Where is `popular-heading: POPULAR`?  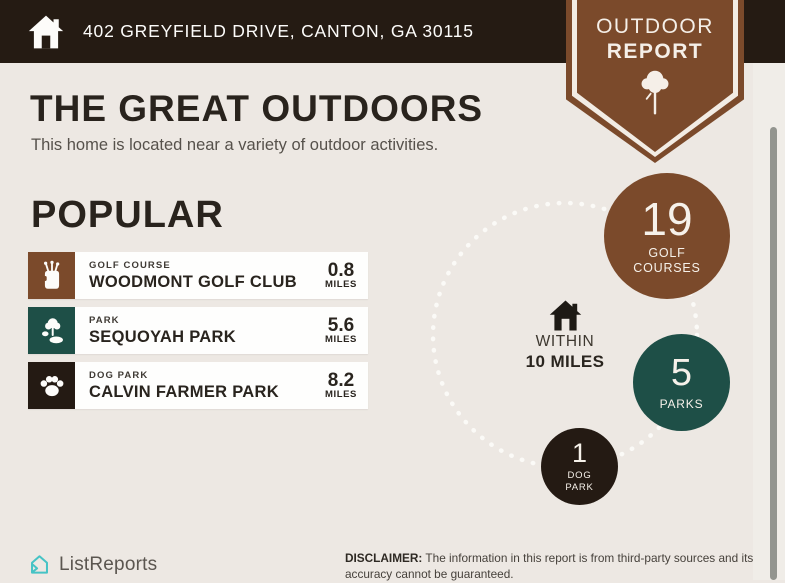
popular-heading: POPULAR is located at coordinates (127, 215).